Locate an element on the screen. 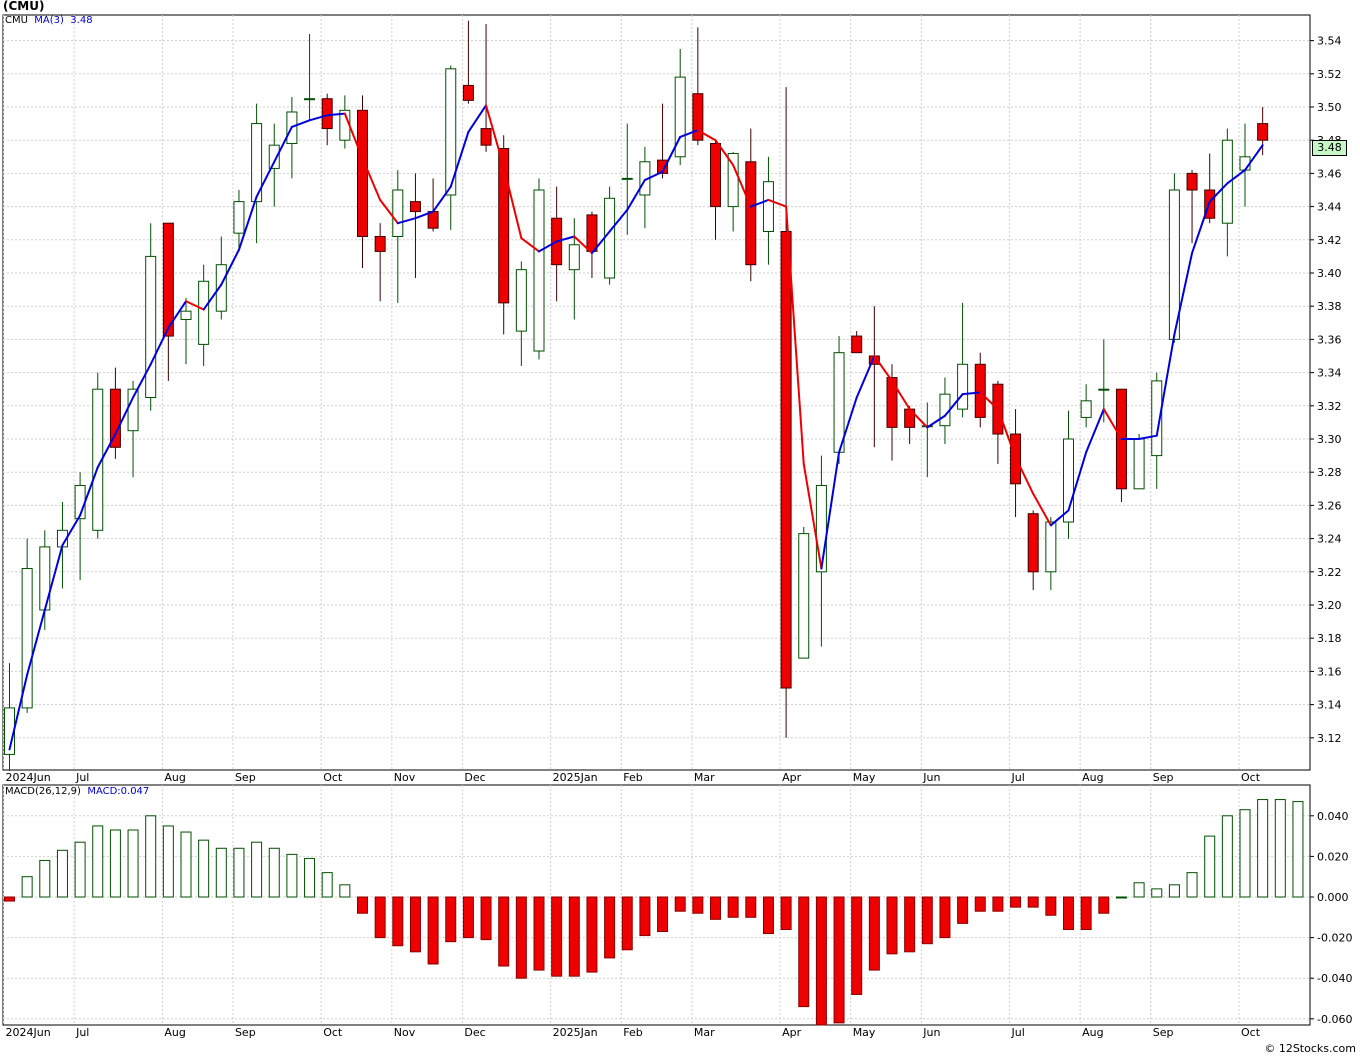  x-tick-label: Oct is located at coordinates (333, 1032).